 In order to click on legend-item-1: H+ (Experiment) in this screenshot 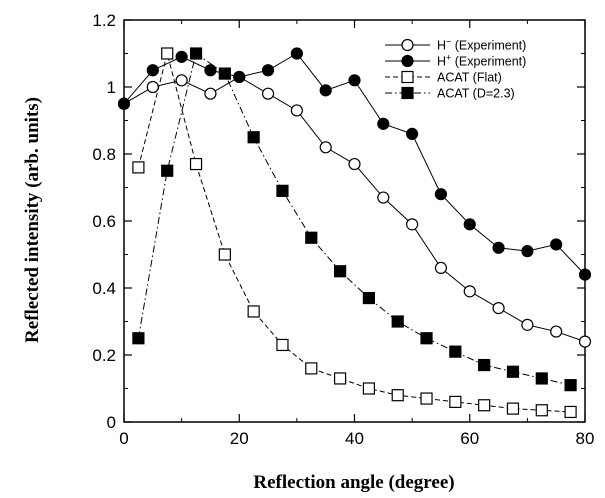, I will do `click(455, 61)`.